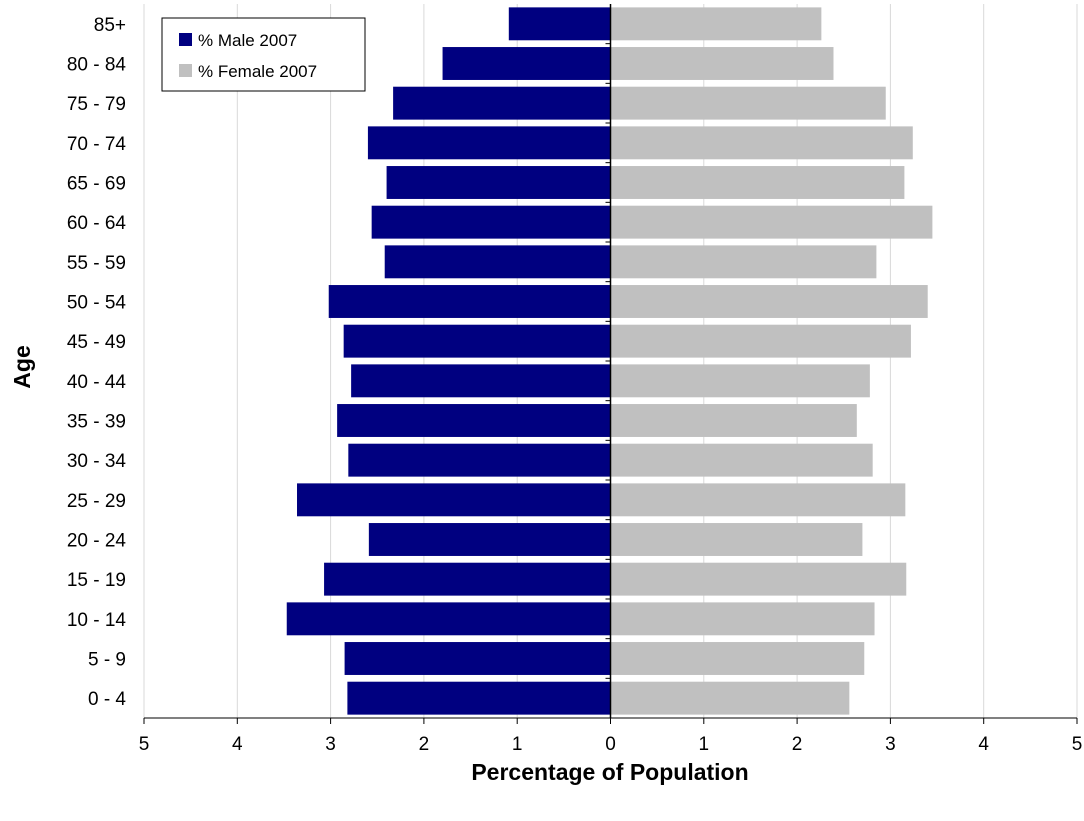  Describe the element at coordinates (97, 65) in the screenshot. I see `y-tick-label: 80 - 84` at that location.